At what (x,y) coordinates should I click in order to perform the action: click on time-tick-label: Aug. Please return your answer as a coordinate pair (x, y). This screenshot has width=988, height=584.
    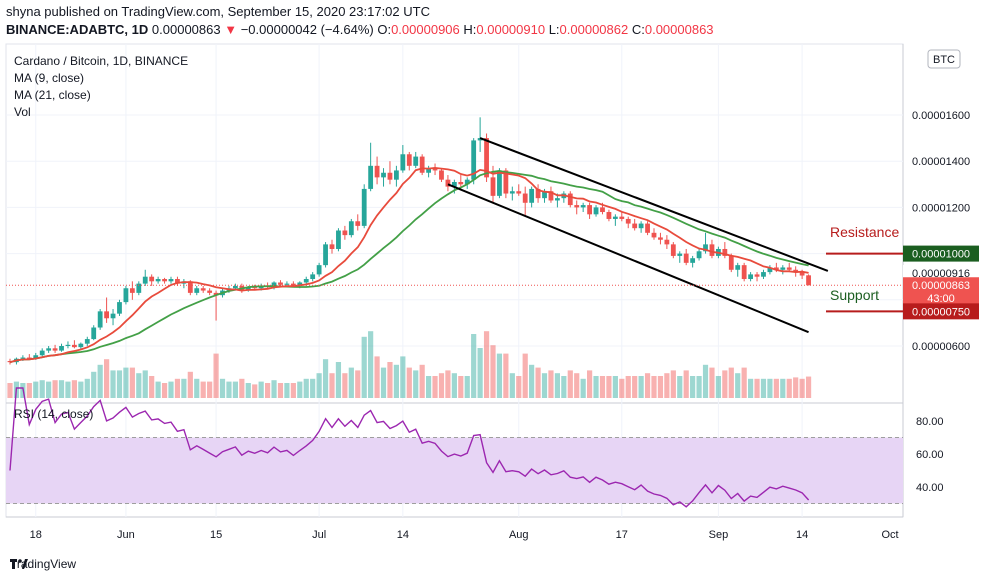
    Looking at the image, I should click on (519, 535).